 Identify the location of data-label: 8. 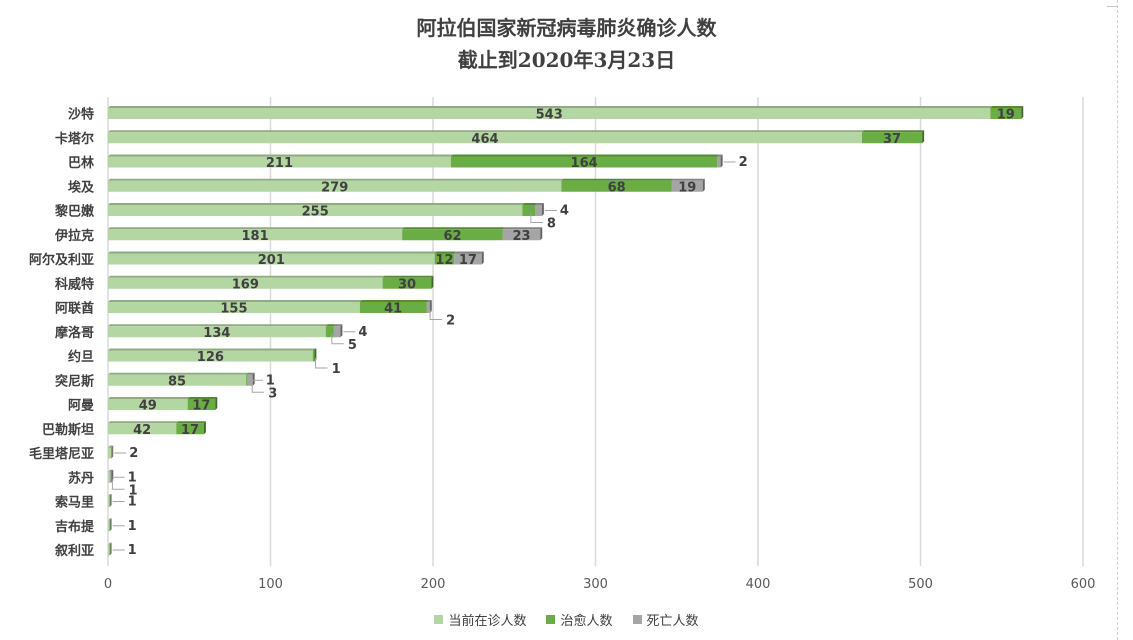
(551, 224).